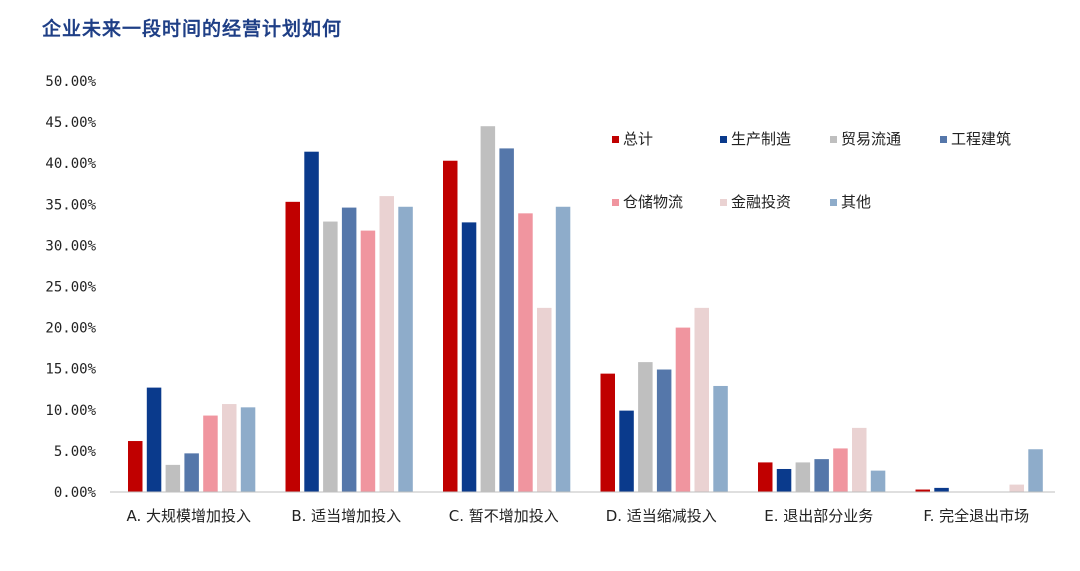 The image size is (1080, 571). What do you see at coordinates (70, 82) in the screenshot?
I see `y-tick-label: 50.00%` at bounding box center [70, 82].